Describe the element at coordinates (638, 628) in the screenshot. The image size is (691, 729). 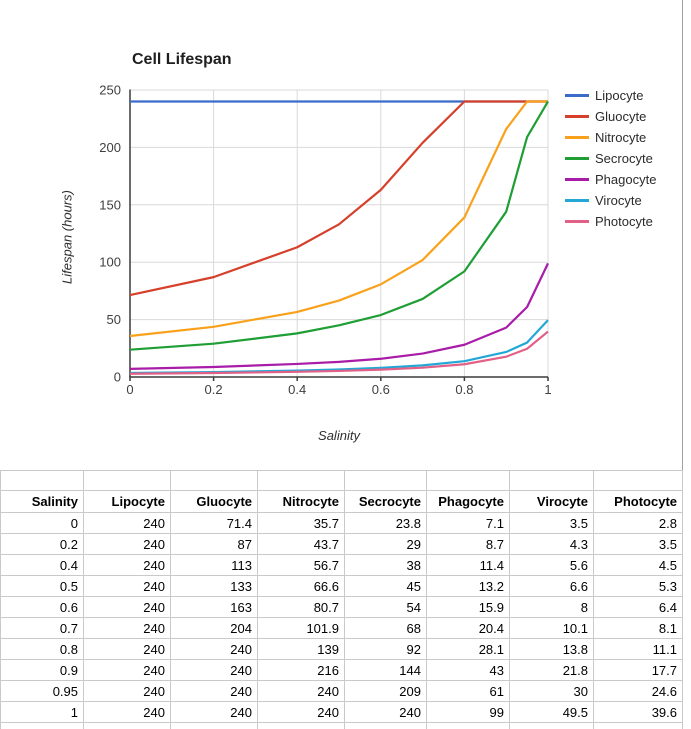
I see `table-cell: 8.1` at that location.